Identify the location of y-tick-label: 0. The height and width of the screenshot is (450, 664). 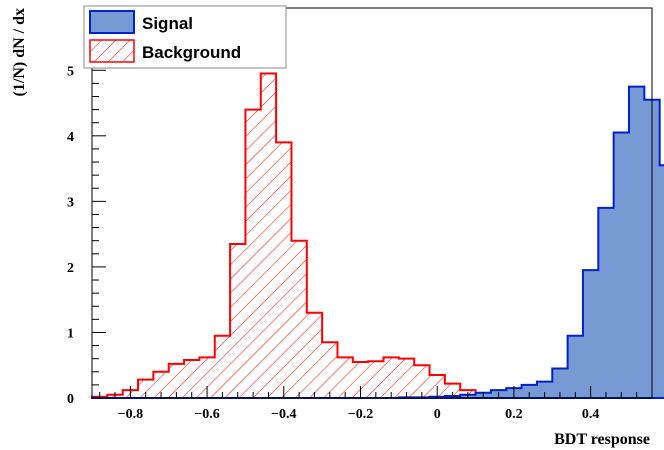
(70, 399).